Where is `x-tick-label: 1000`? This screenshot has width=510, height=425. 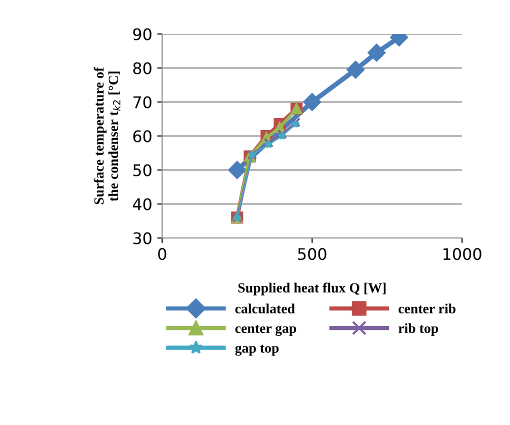 x-tick-label: 1000 is located at coordinates (462, 254).